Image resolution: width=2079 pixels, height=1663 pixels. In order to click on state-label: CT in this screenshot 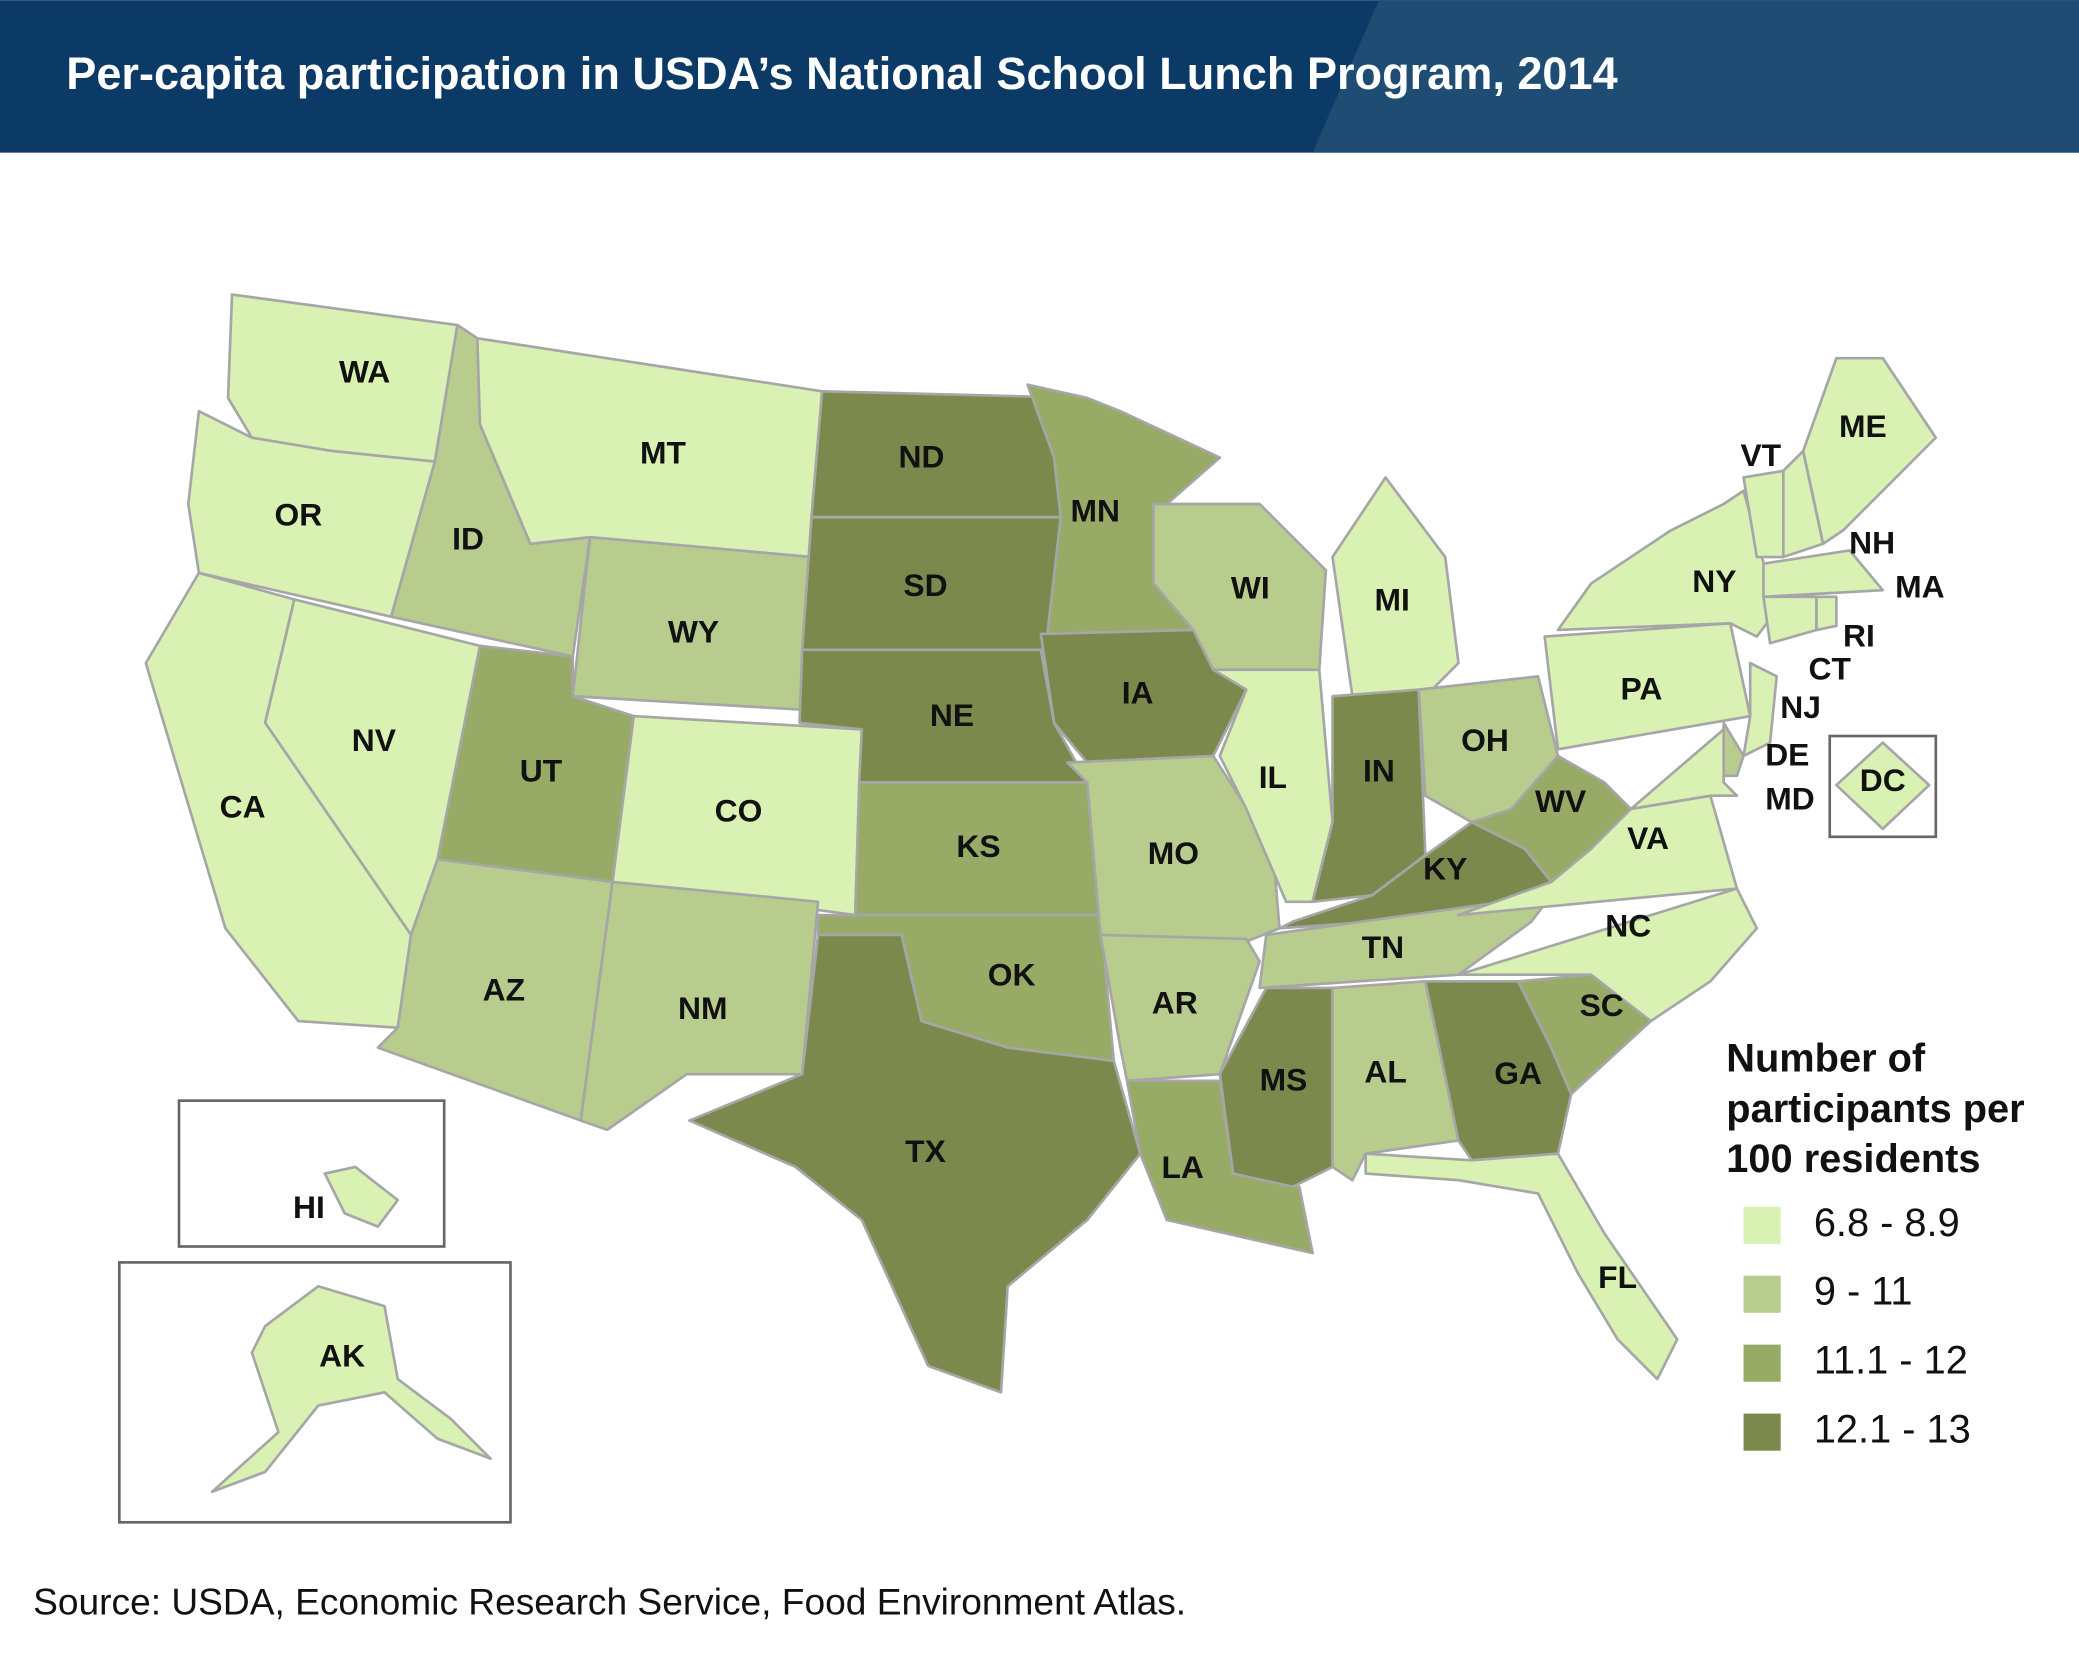, I will do `click(1830, 668)`.